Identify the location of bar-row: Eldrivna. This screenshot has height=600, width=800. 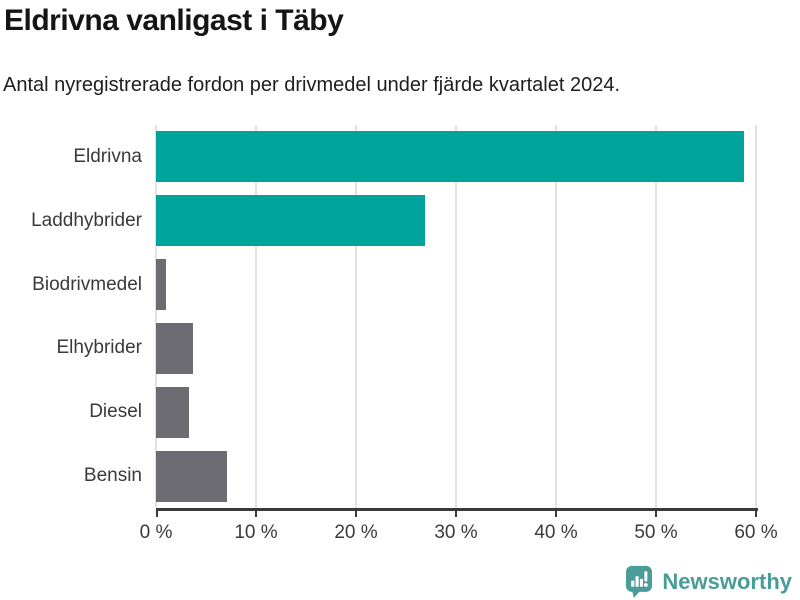
(380, 157).